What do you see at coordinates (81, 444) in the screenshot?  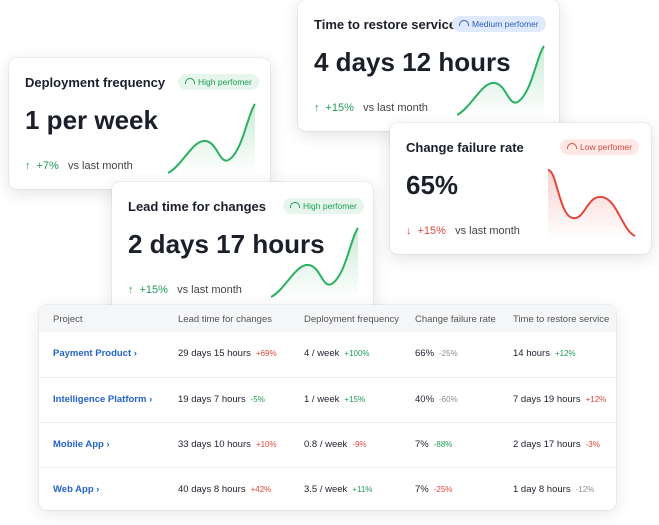 I see `project-link: Mobile App` at bounding box center [81, 444].